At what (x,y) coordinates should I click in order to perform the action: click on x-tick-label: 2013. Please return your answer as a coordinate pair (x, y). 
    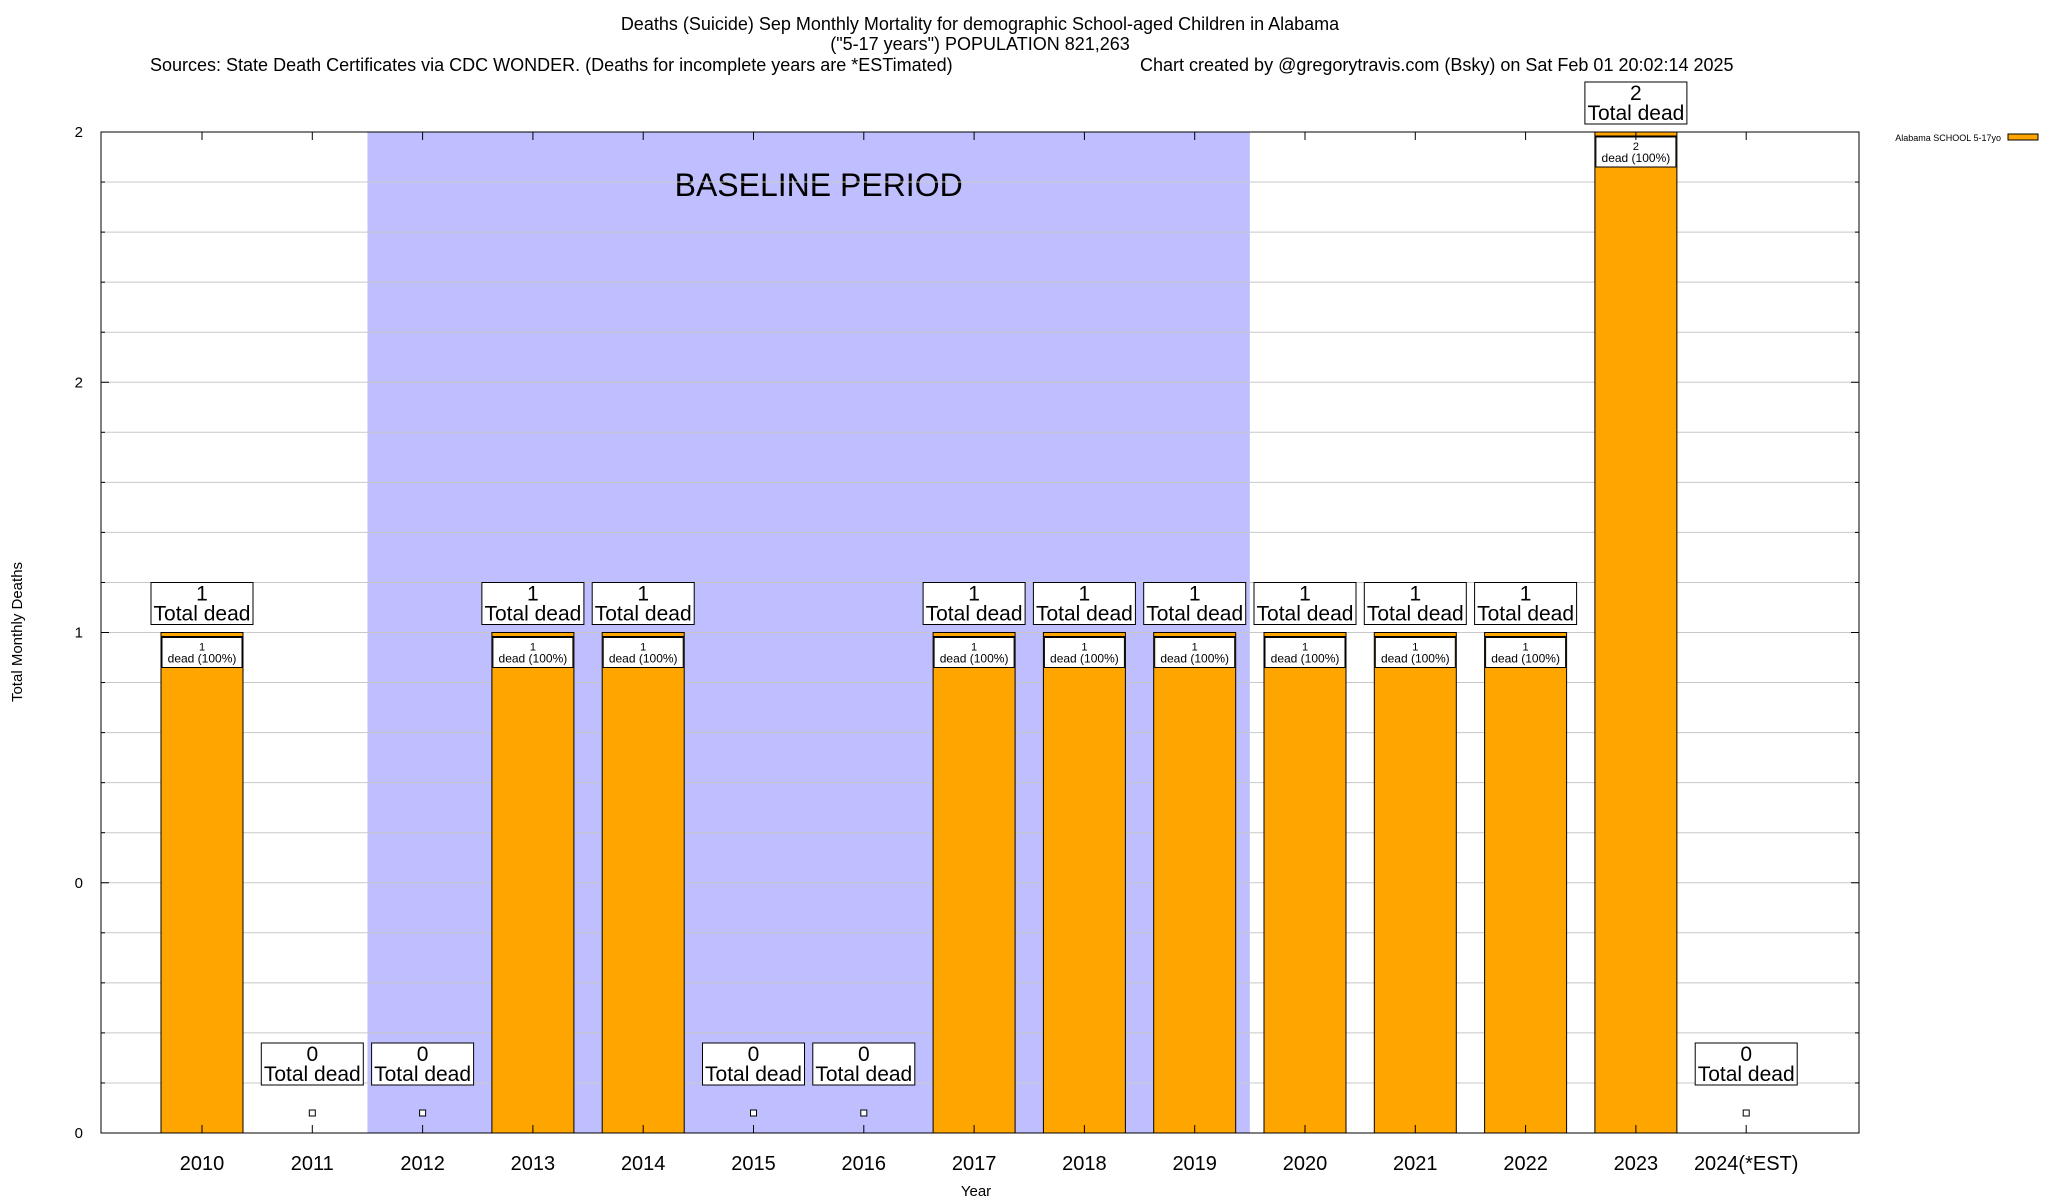
    Looking at the image, I should click on (533, 1164).